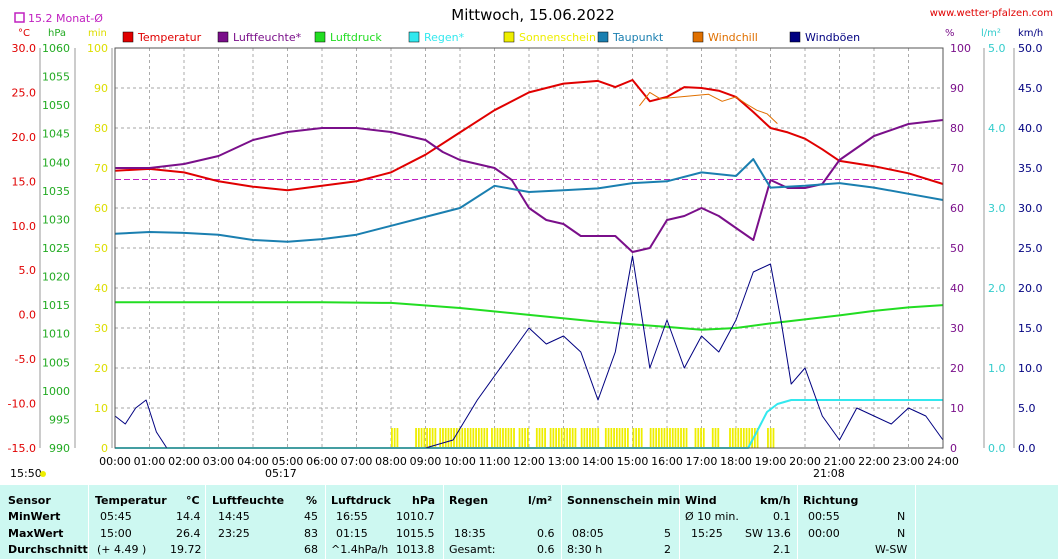  What do you see at coordinates (19, 17) in the screenshot?
I see `monthly-avg-marker-icon` at bounding box center [19, 17].